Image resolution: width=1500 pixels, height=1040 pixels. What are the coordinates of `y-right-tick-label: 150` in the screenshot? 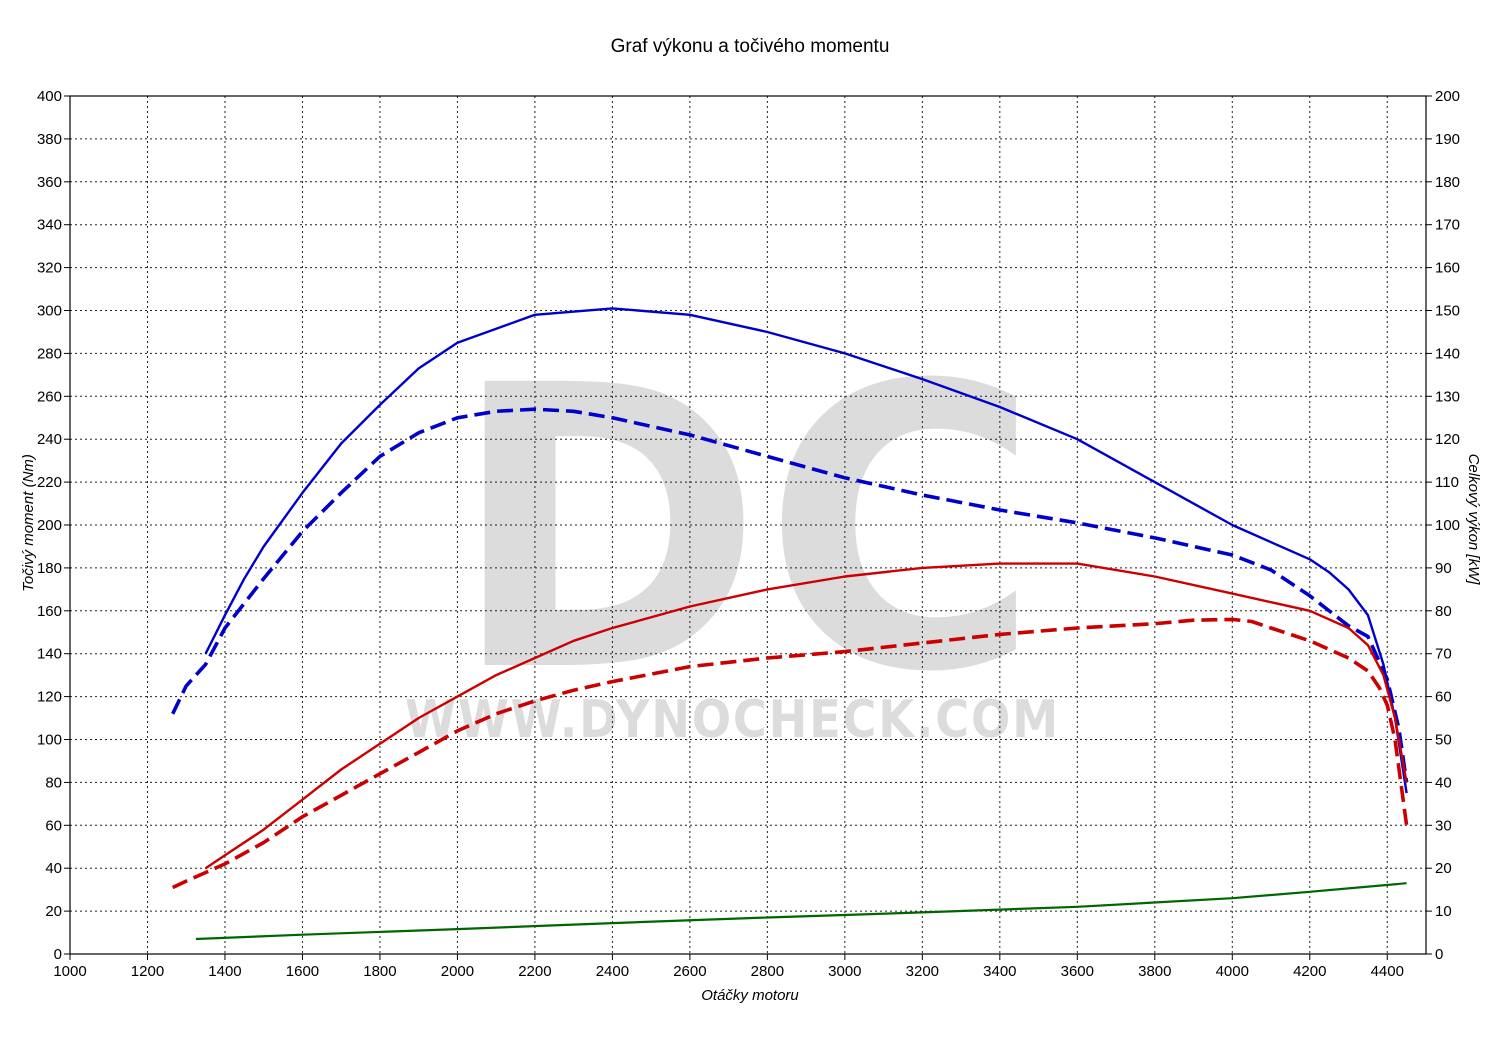 It's located at (1447, 311).